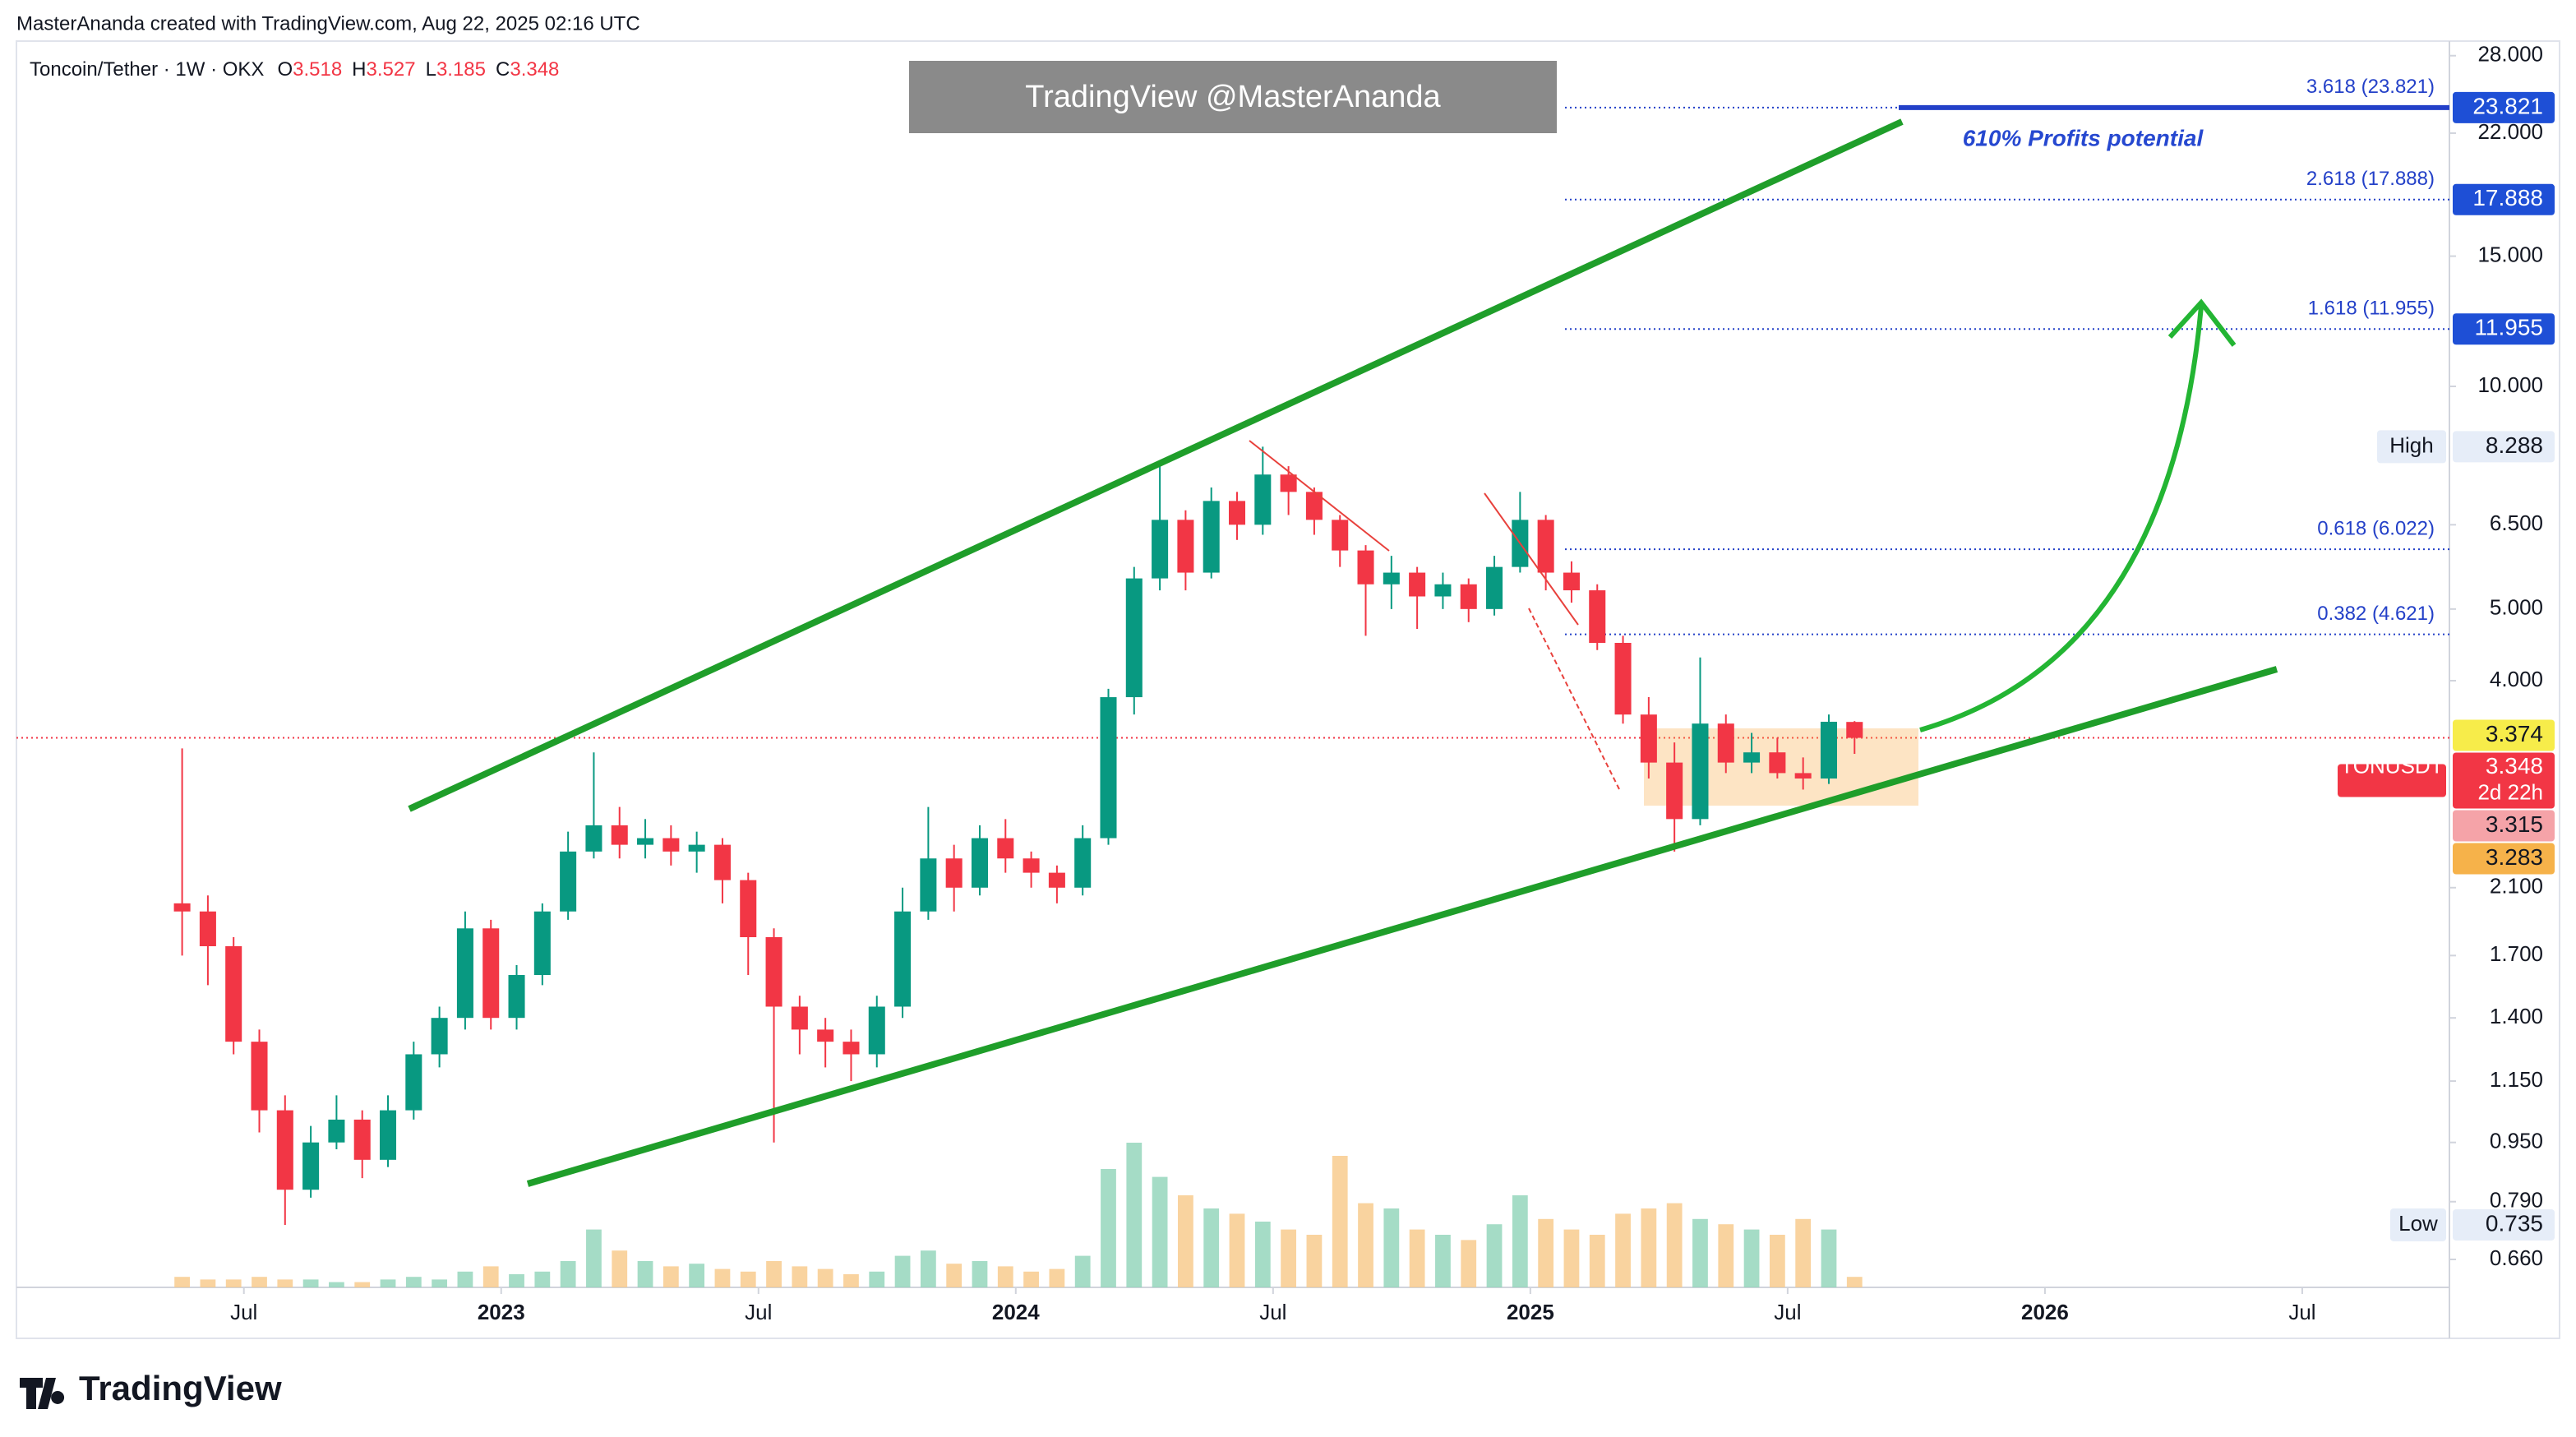 Image resolution: width=2576 pixels, height=1437 pixels. What do you see at coordinates (147, 69) in the screenshot?
I see `symbol-title: Toncoin/Tether · 1W · OKX` at bounding box center [147, 69].